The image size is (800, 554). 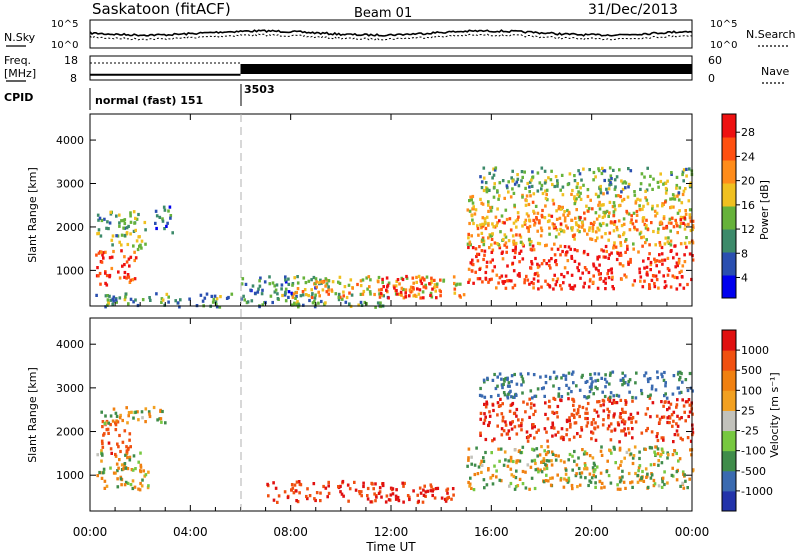 What do you see at coordinates (391, 33) in the screenshot?
I see `nsky-trace` at bounding box center [391, 33].